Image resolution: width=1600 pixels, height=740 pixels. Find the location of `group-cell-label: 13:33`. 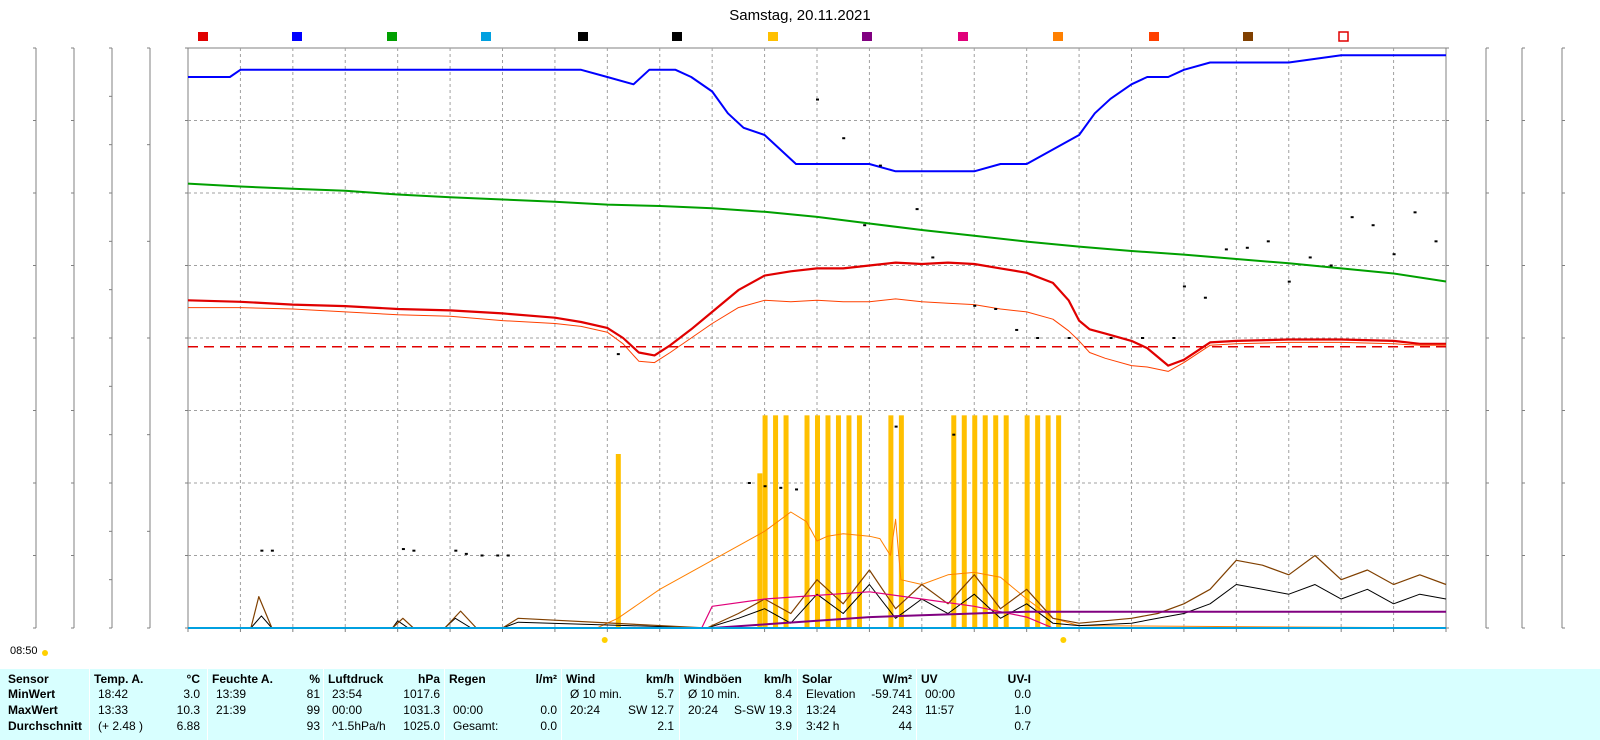

group-cell-label: 13:33 is located at coordinates (113, 710).